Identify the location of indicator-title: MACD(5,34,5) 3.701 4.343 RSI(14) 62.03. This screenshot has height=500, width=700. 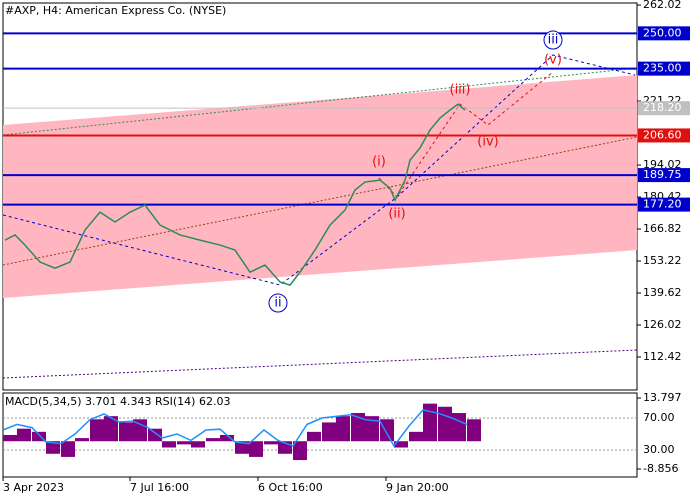
(117, 401).